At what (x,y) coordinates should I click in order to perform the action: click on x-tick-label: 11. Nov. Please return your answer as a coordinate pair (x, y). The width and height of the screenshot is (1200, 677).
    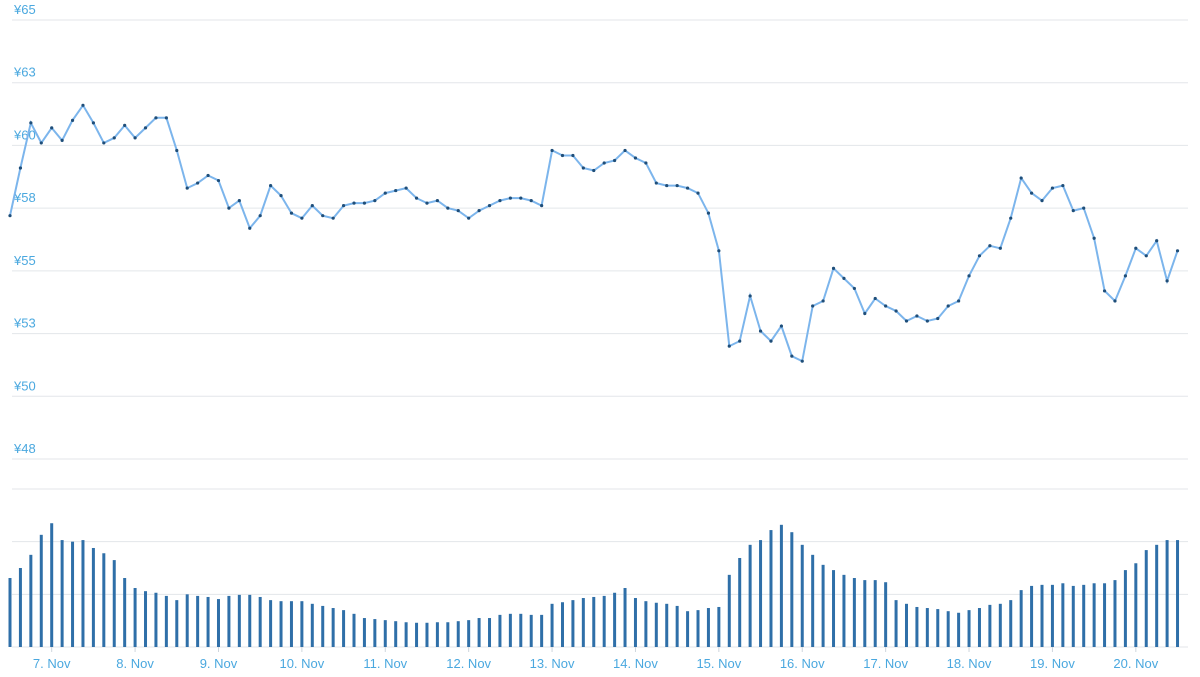
    Looking at the image, I should click on (385, 663).